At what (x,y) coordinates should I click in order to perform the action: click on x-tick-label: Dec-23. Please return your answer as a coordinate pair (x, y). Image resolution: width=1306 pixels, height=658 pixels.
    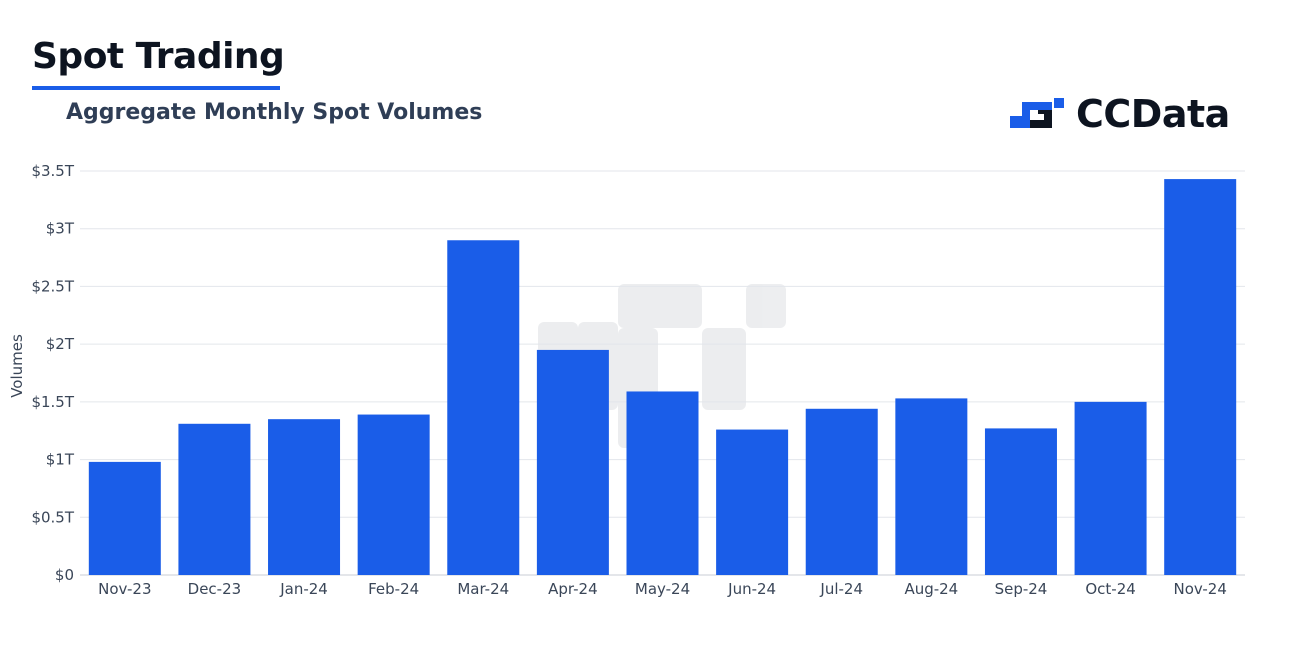
    Looking at the image, I should click on (215, 589).